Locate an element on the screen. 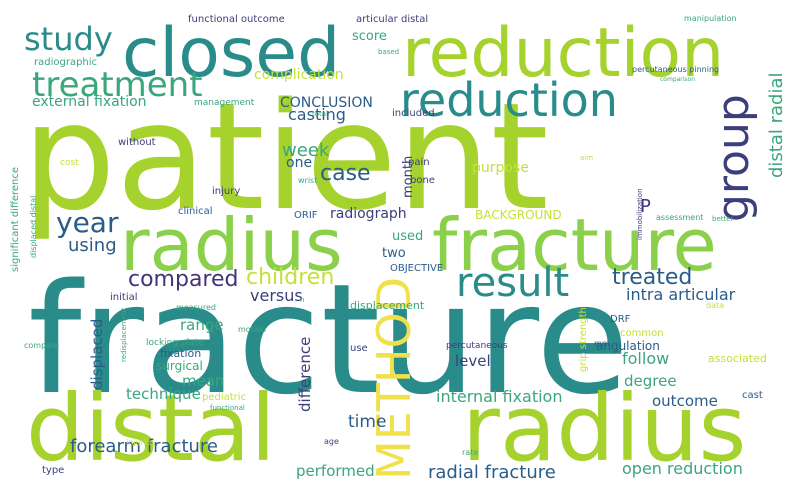 The width and height of the screenshot is (800, 500). word-redisplacement: redisplacement is located at coordinates (124, 335).